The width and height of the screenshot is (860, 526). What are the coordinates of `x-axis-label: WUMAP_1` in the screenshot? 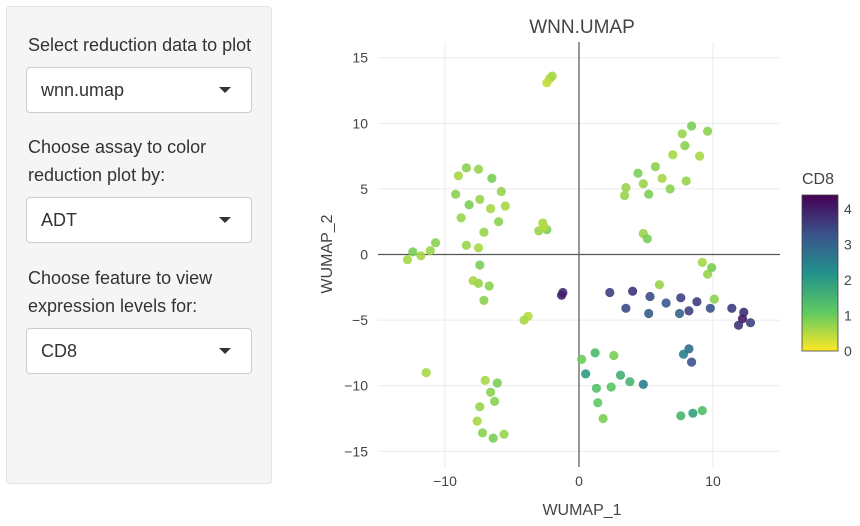 It's located at (581, 510).